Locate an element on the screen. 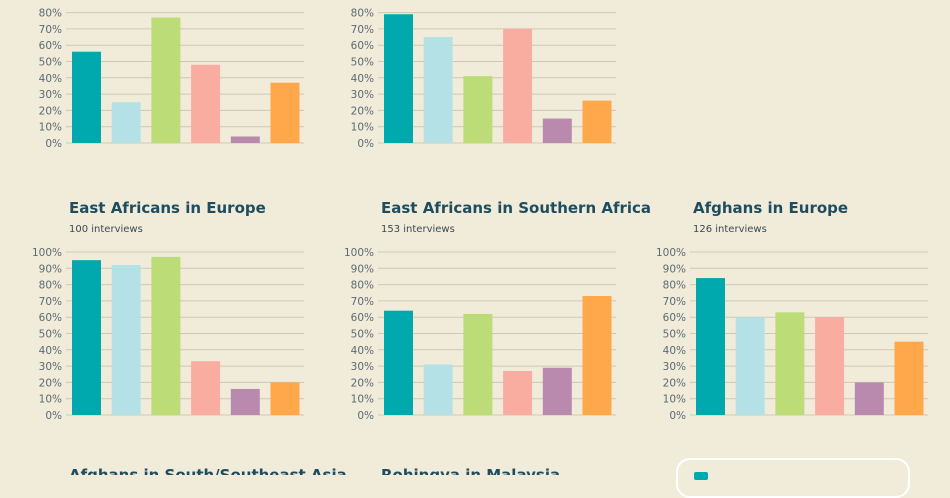  legend-swatch is located at coordinates (701, 476).